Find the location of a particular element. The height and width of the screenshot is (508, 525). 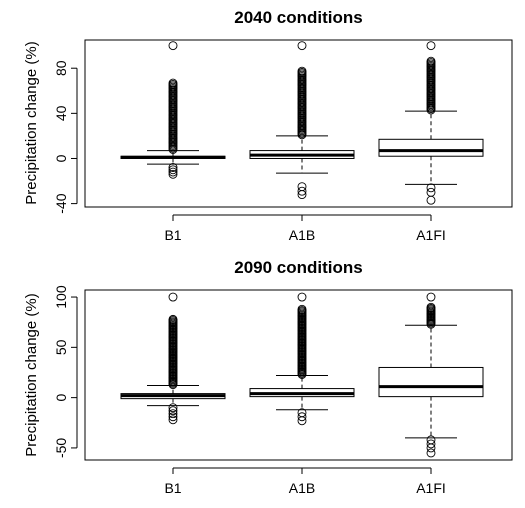

y-tick-label: 50 is located at coordinates (61, 347).